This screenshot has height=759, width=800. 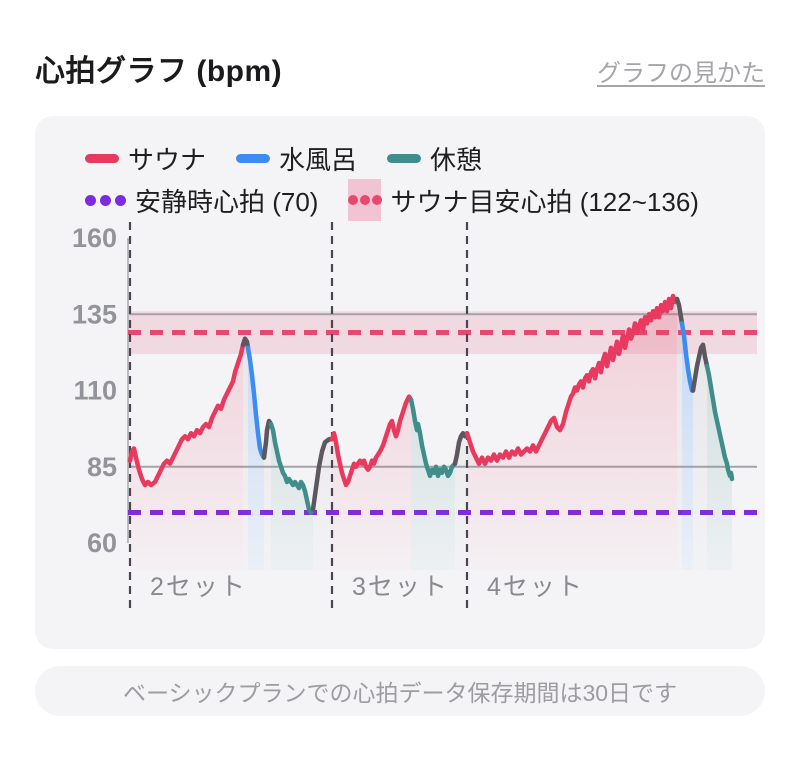 I want to click on legend-label-resting-hr: 安静時心拍 (70), so click(x=227, y=201).